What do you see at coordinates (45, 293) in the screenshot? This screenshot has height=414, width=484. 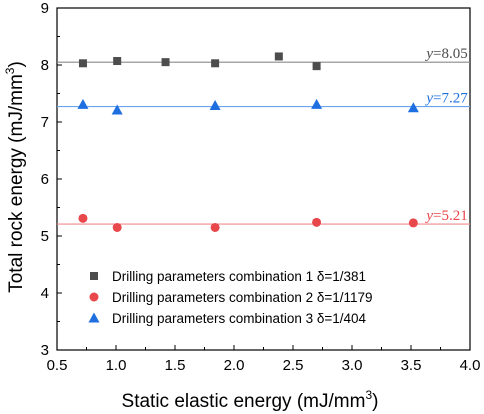 I see `y-tick-label: 4` at bounding box center [45, 293].